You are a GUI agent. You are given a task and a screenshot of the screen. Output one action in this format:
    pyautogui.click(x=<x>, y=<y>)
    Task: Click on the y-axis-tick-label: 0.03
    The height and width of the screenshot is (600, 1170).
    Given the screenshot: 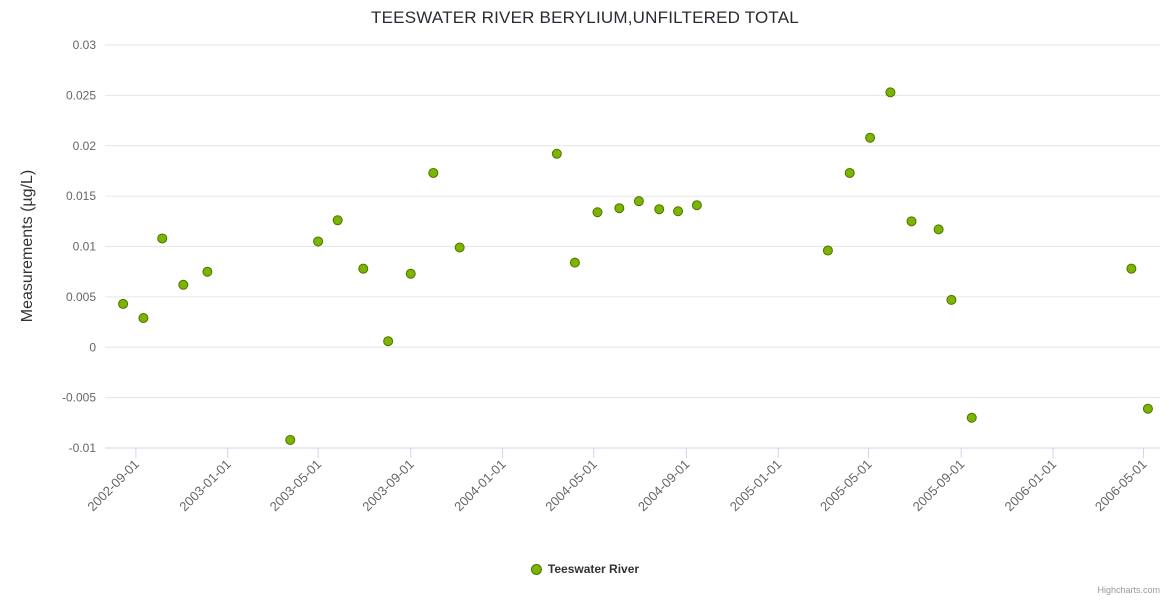 What is the action you would take?
    pyautogui.click(x=85, y=45)
    